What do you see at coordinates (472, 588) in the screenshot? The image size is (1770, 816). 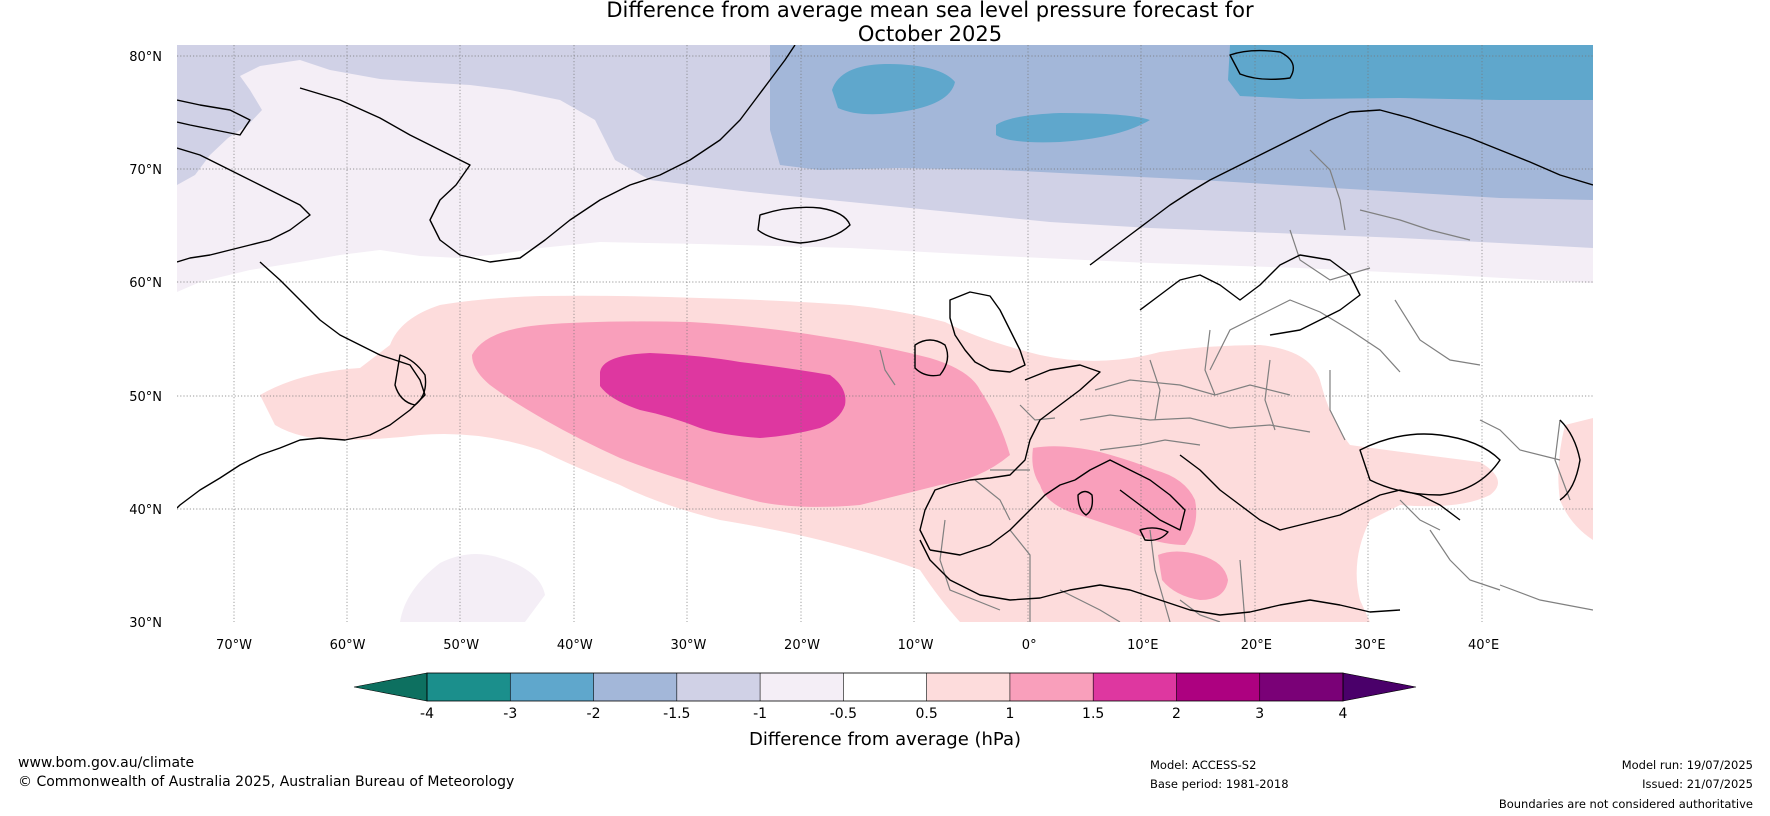 I see `contour-neg-0p5-south` at bounding box center [472, 588].